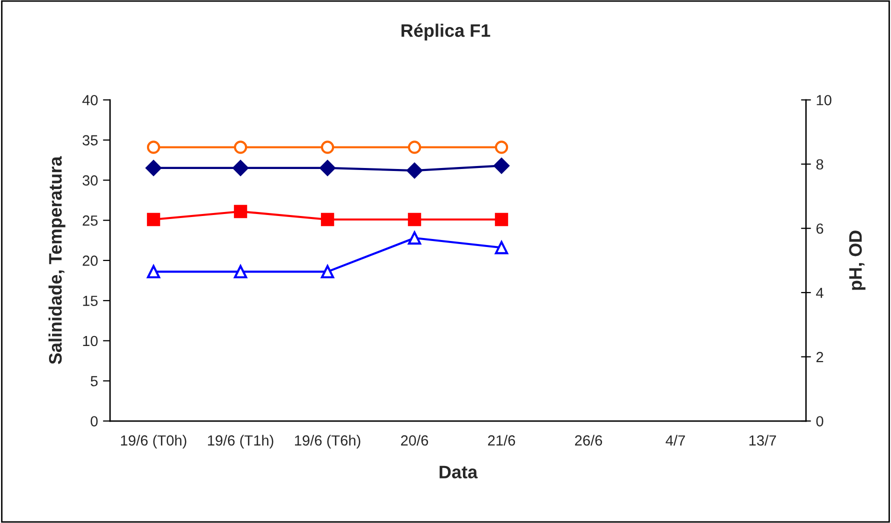 The height and width of the screenshot is (523, 891). Describe the element at coordinates (820, 293) in the screenshot. I see `y2-tick-label: 4` at that location.